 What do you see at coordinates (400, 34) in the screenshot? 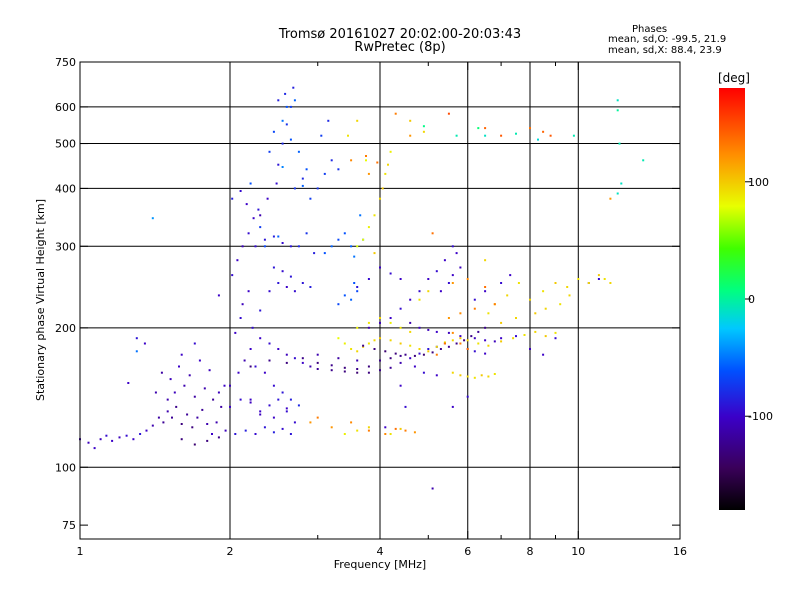
I see `chart-title: Tromsø 20161027 20:02:00-20:03:43` at bounding box center [400, 34].